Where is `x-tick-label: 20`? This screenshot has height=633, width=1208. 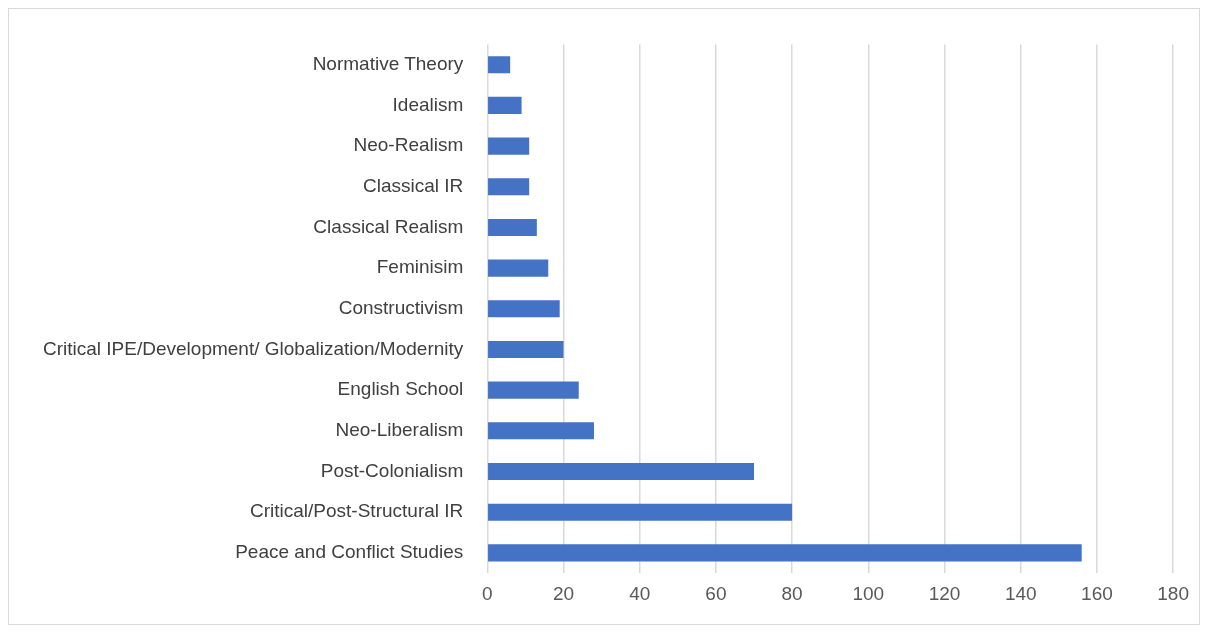
x-tick-label: 20 is located at coordinates (563, 593).